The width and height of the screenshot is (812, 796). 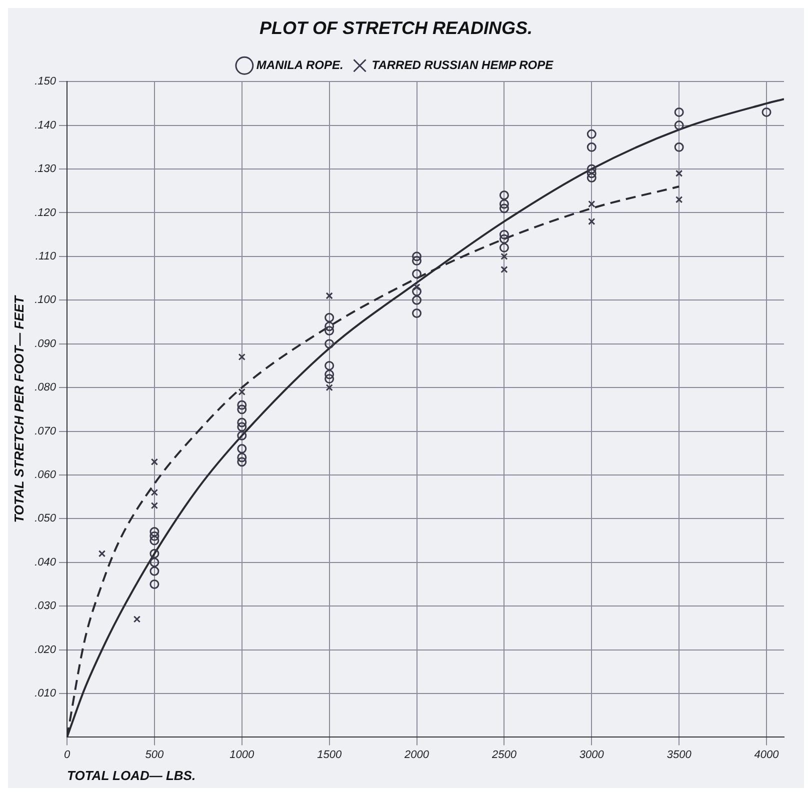 What do you see at coordinates (131, 775) in the screenshot?
I see `x-axis-title: TOTAL LOAD— LBS.` at bounding box center [131, 775].